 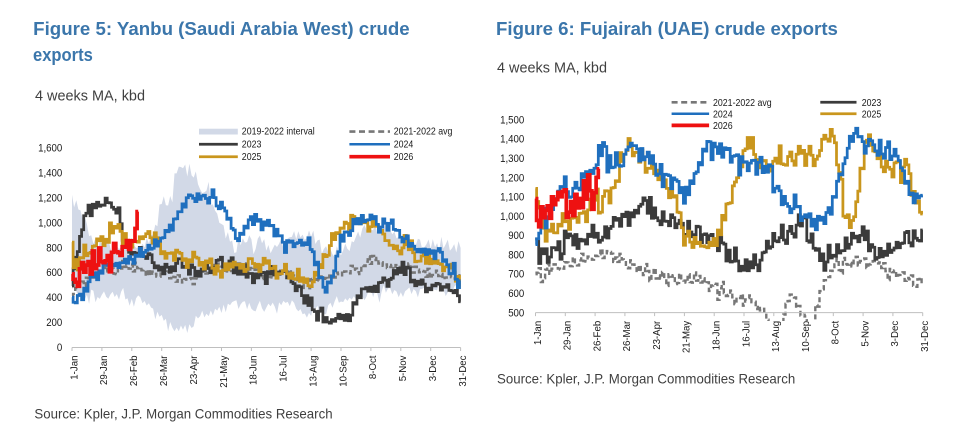 I want to click on svg-text: 1,300, so click(x=512, y=159).